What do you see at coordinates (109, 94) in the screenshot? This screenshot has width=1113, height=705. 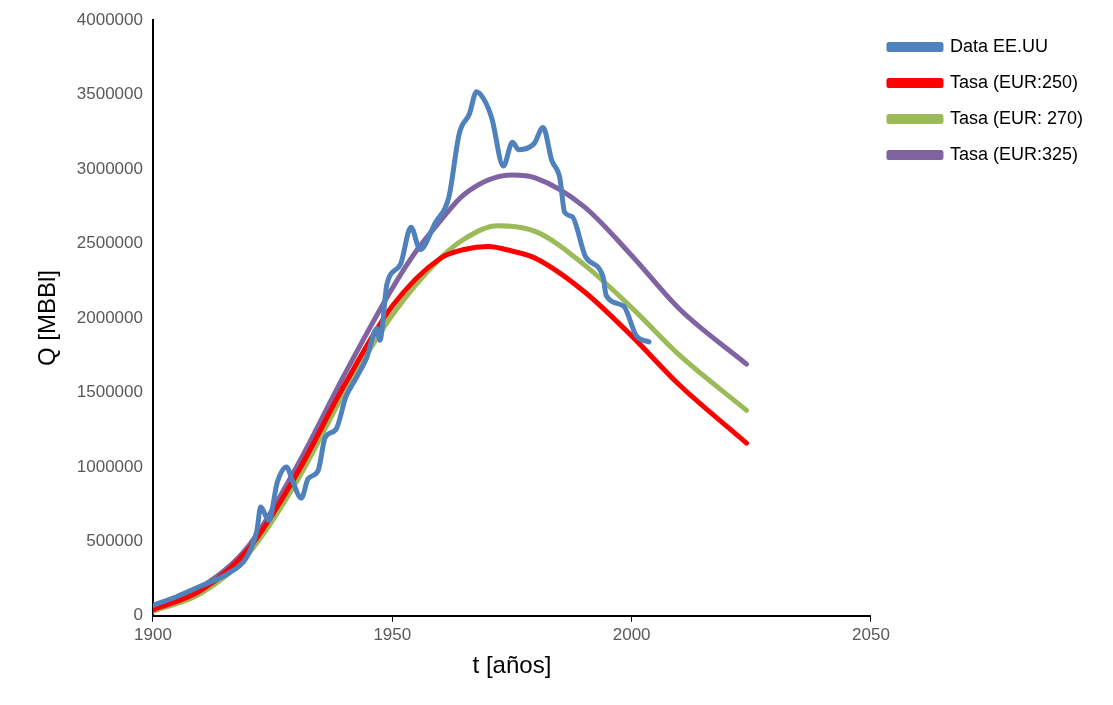 I see `y-tick-label: 3500000` at bounding box center [109, 94].